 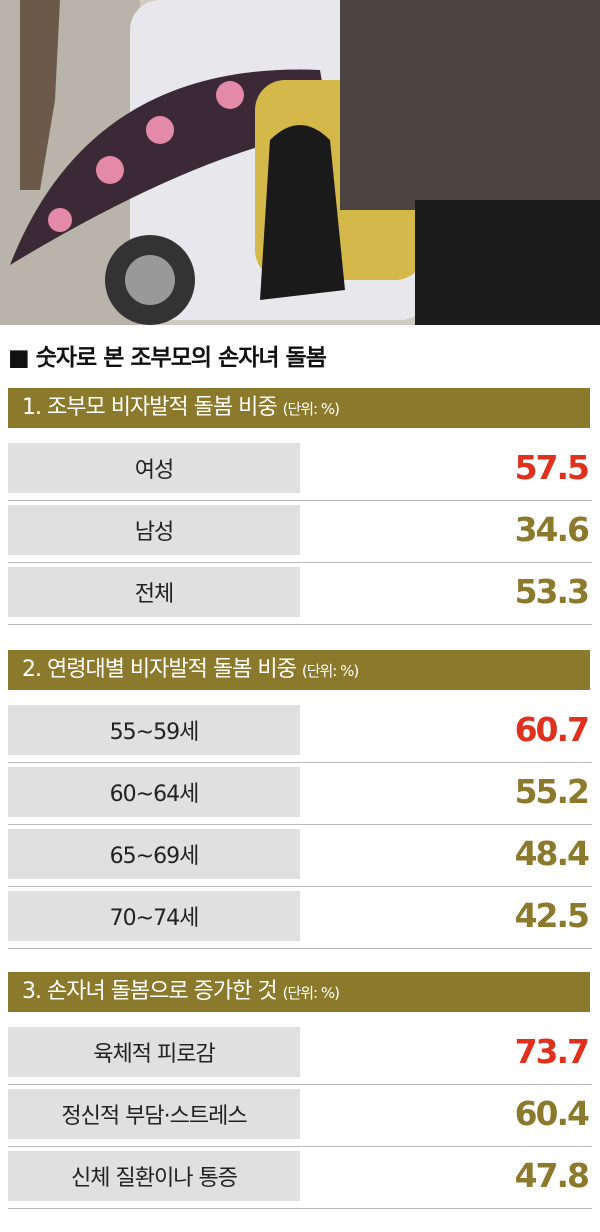 I want to click on row-label: 55~59세, so click(x=154, y=730).